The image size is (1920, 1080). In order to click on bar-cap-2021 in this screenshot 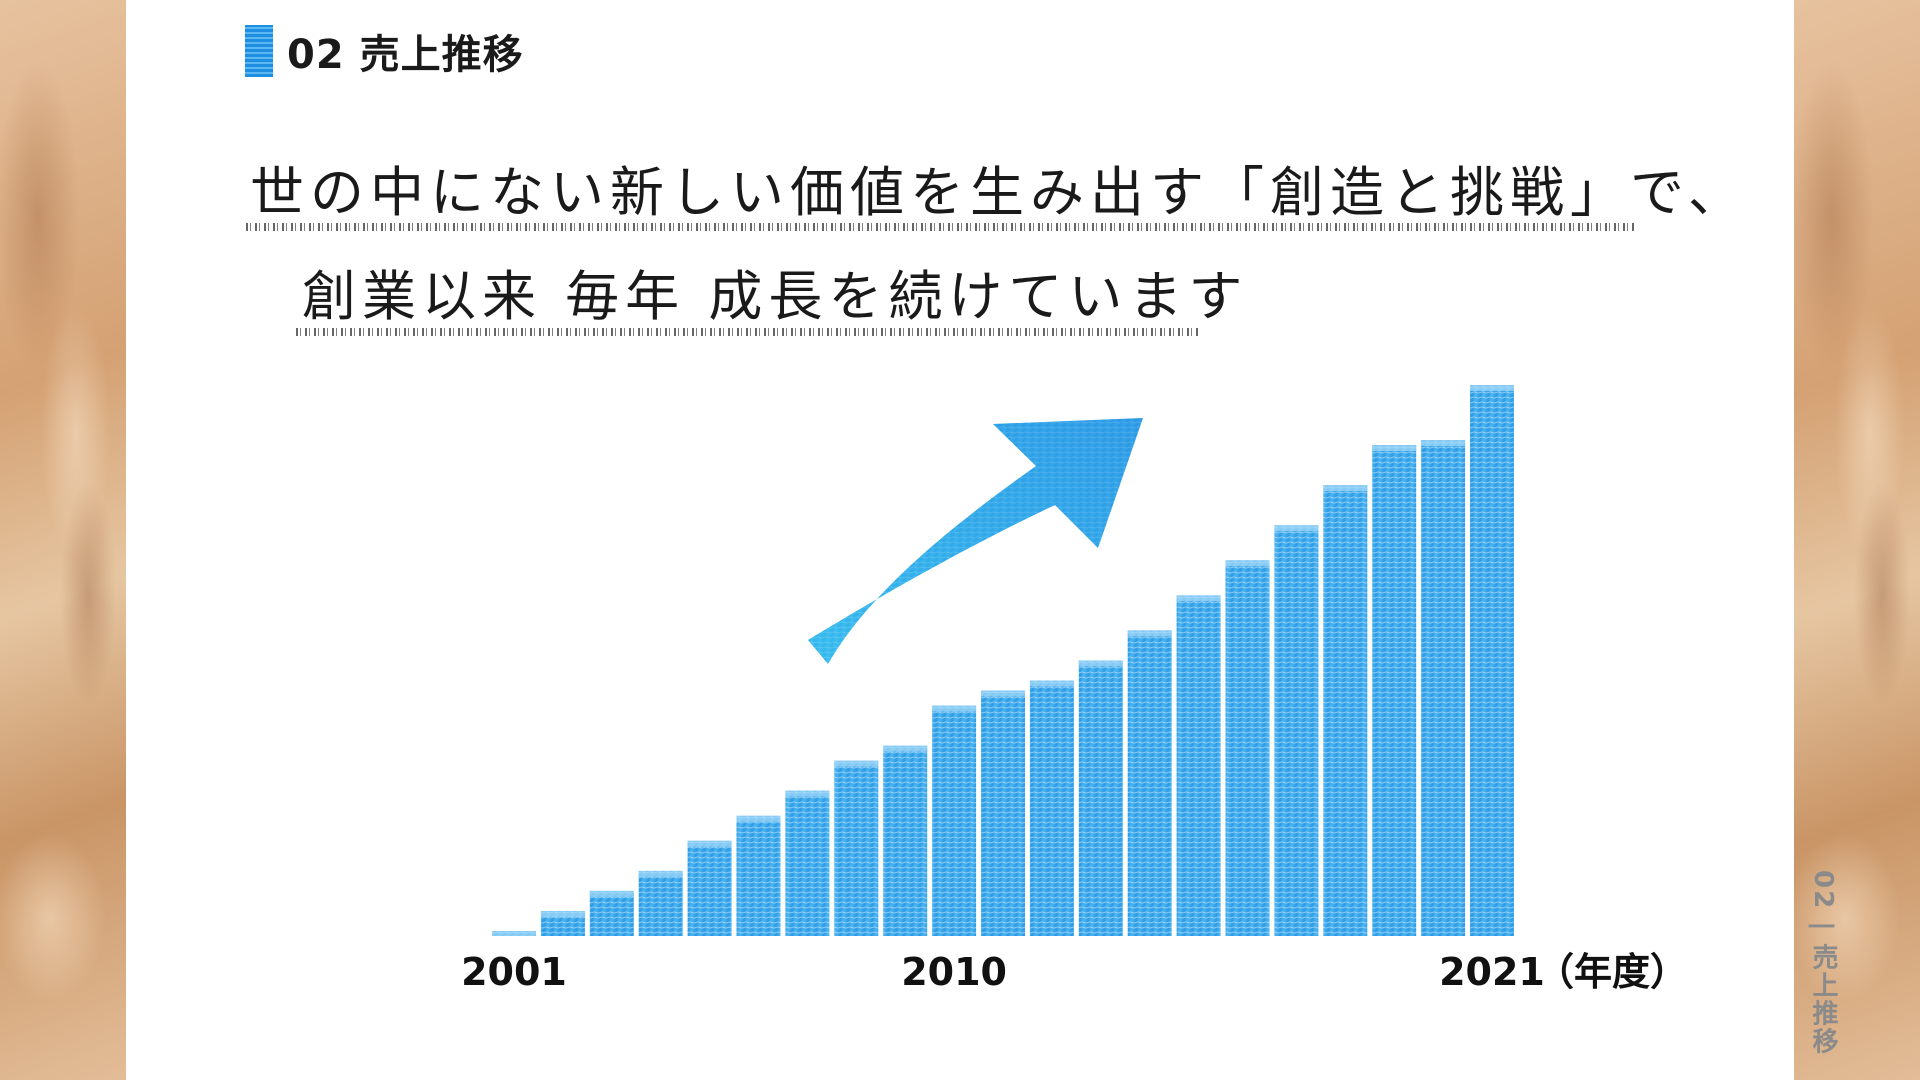, I will do `click(1492, 388)`.